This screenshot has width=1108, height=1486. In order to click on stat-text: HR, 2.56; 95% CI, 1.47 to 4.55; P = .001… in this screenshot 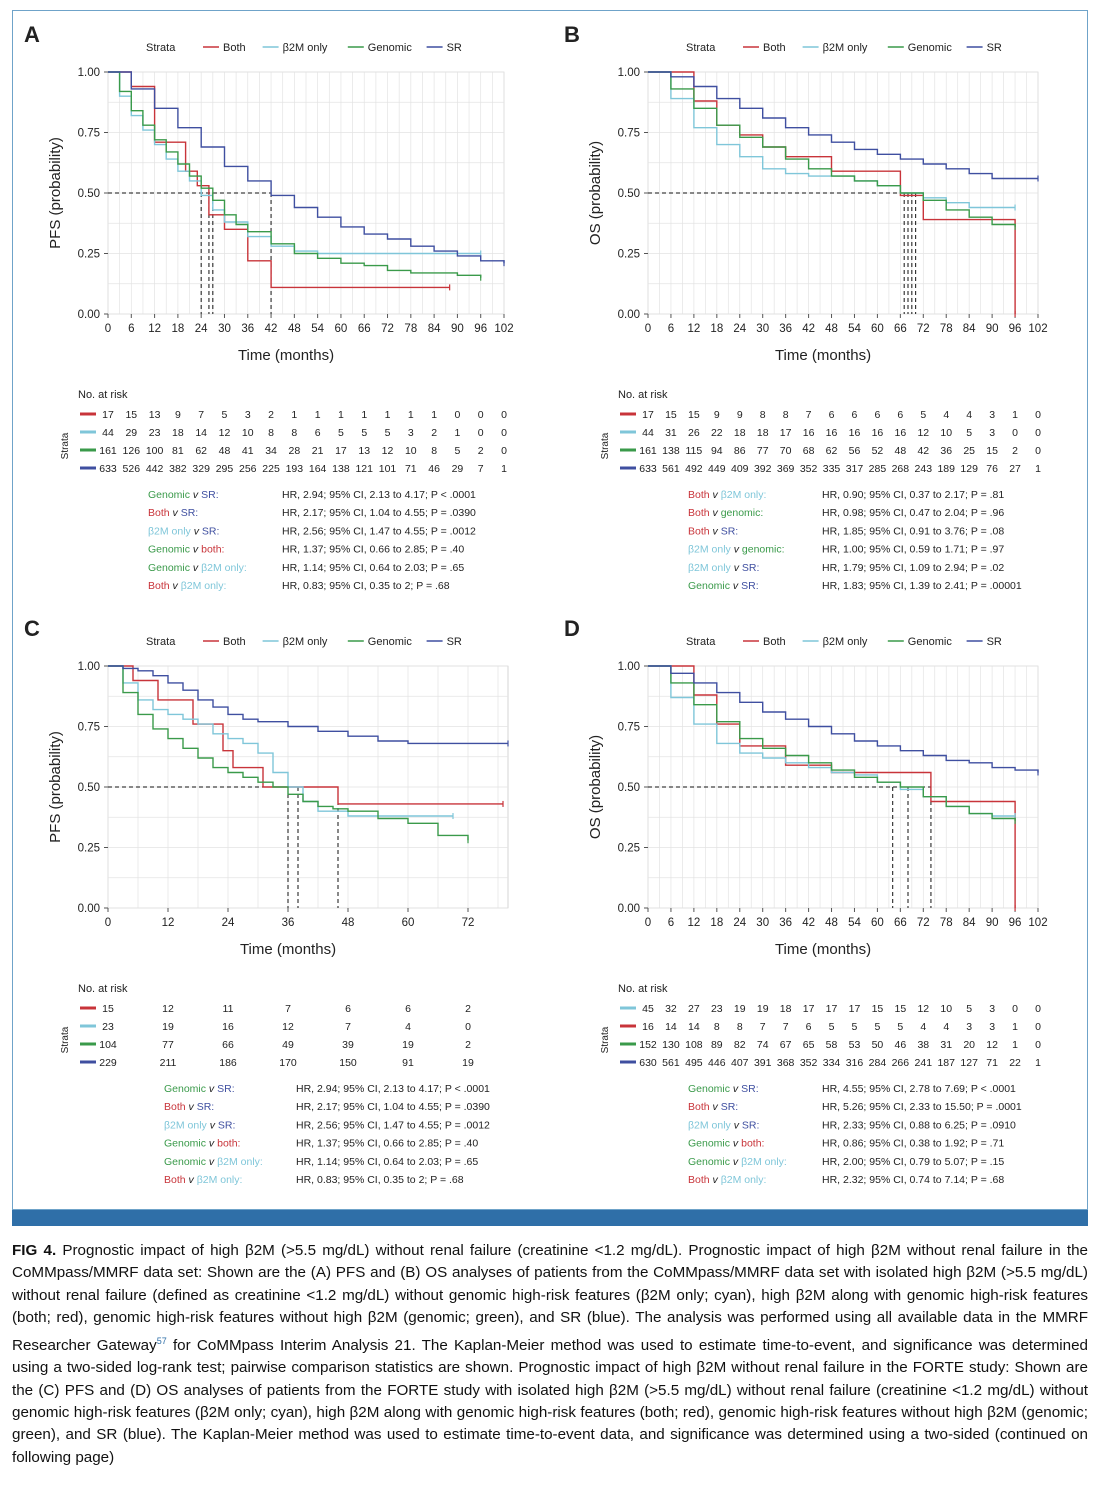, I will do `click(379, 531)`.